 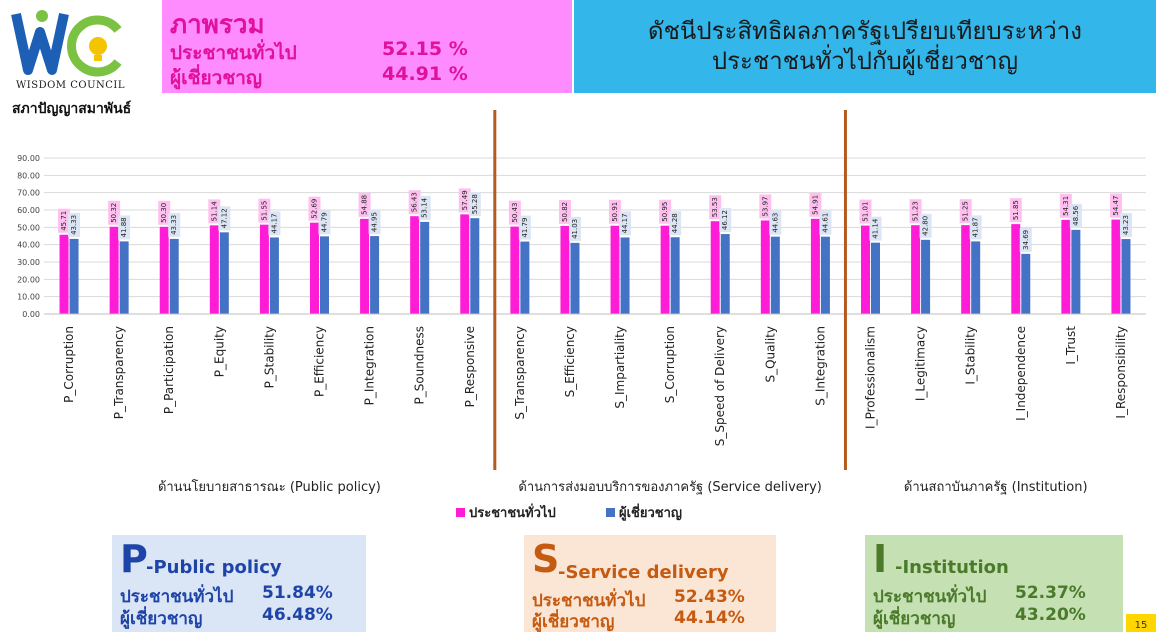 I want to click on data-label: 53.14, so click(x=425, y=207).